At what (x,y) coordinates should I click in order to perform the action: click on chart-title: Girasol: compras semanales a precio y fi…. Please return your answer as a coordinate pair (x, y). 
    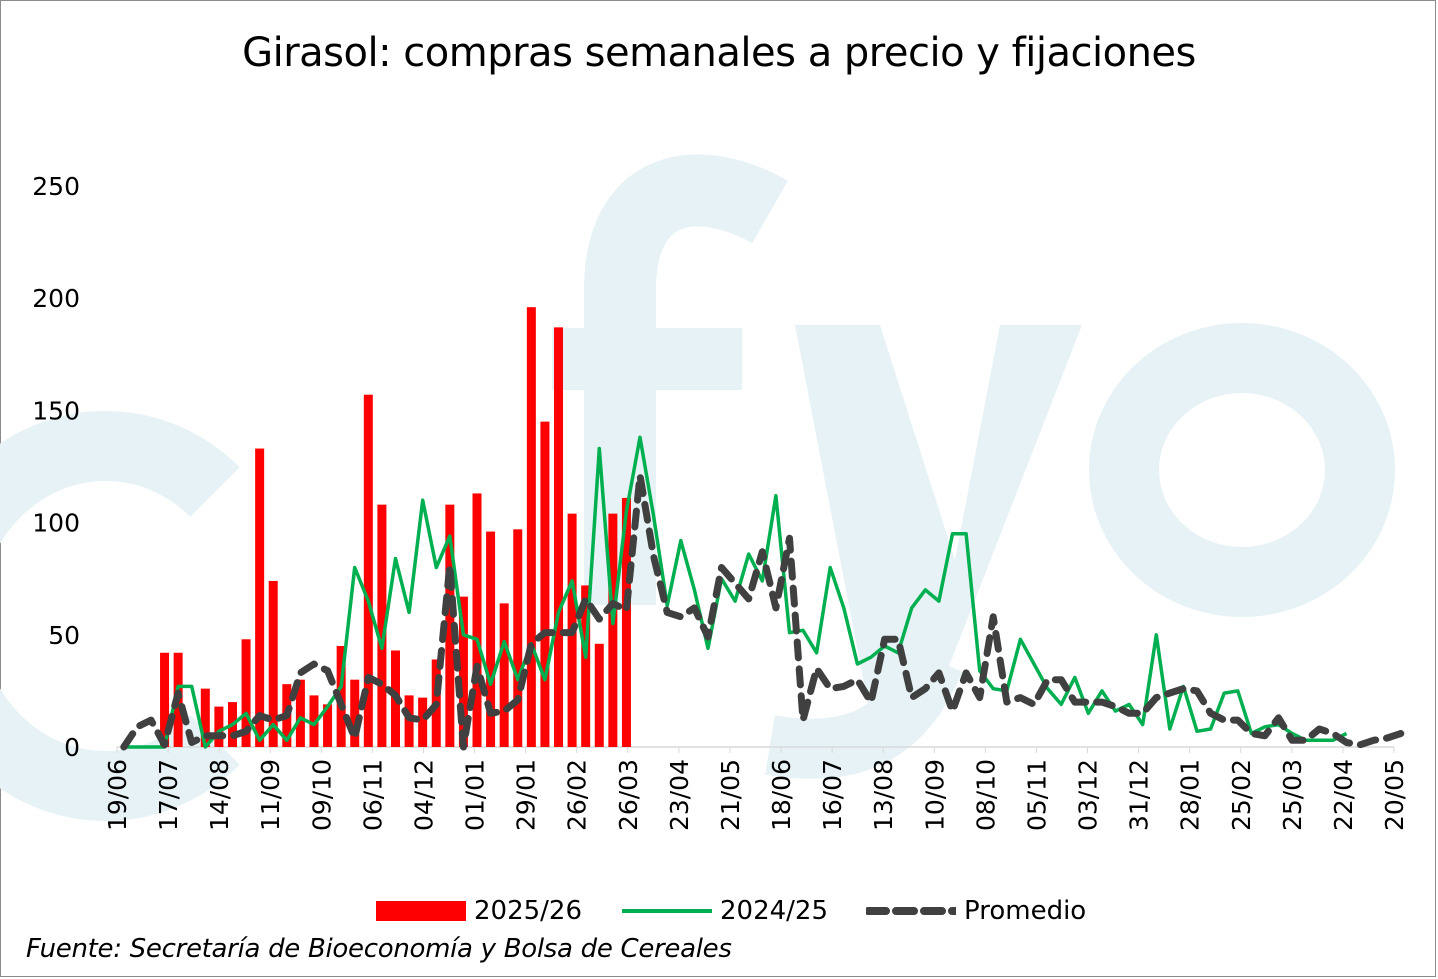
    Looking at the image, I should click on (719, 53).